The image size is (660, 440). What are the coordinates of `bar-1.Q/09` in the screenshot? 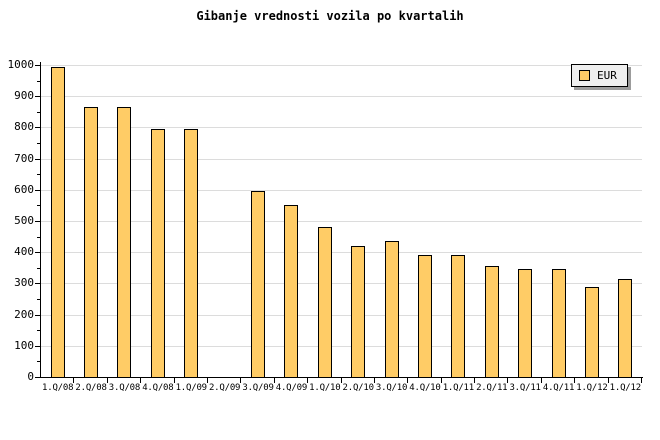 It's located at (191, 253).